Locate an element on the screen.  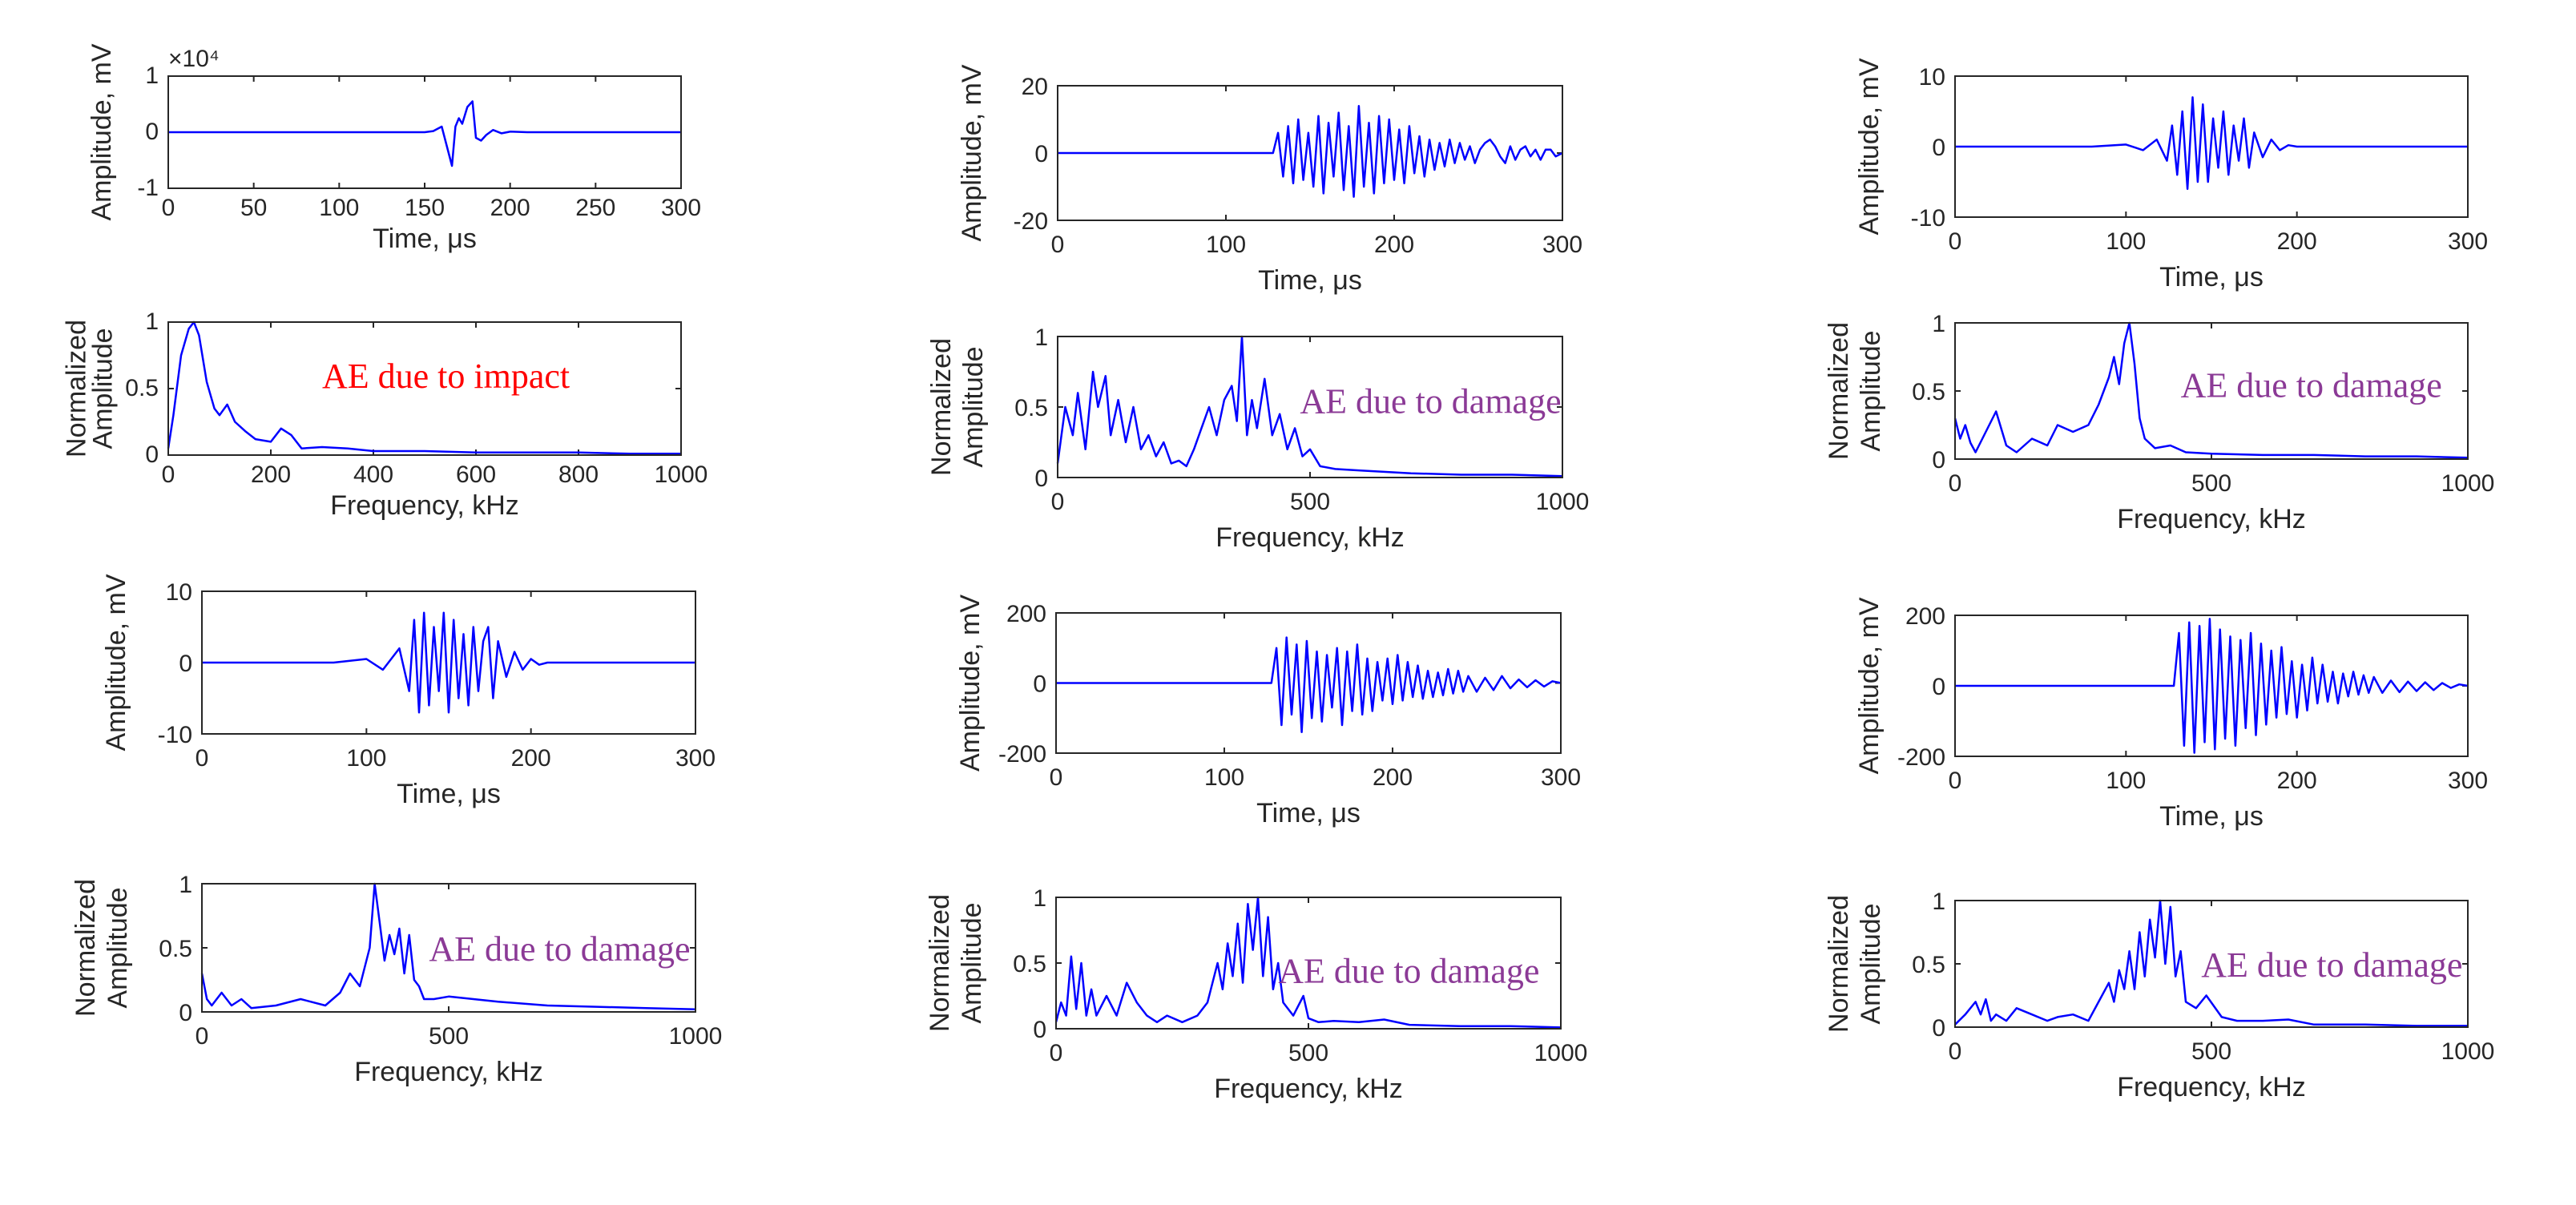
x-tick-label: 400 is located at coordinates (373, 475).